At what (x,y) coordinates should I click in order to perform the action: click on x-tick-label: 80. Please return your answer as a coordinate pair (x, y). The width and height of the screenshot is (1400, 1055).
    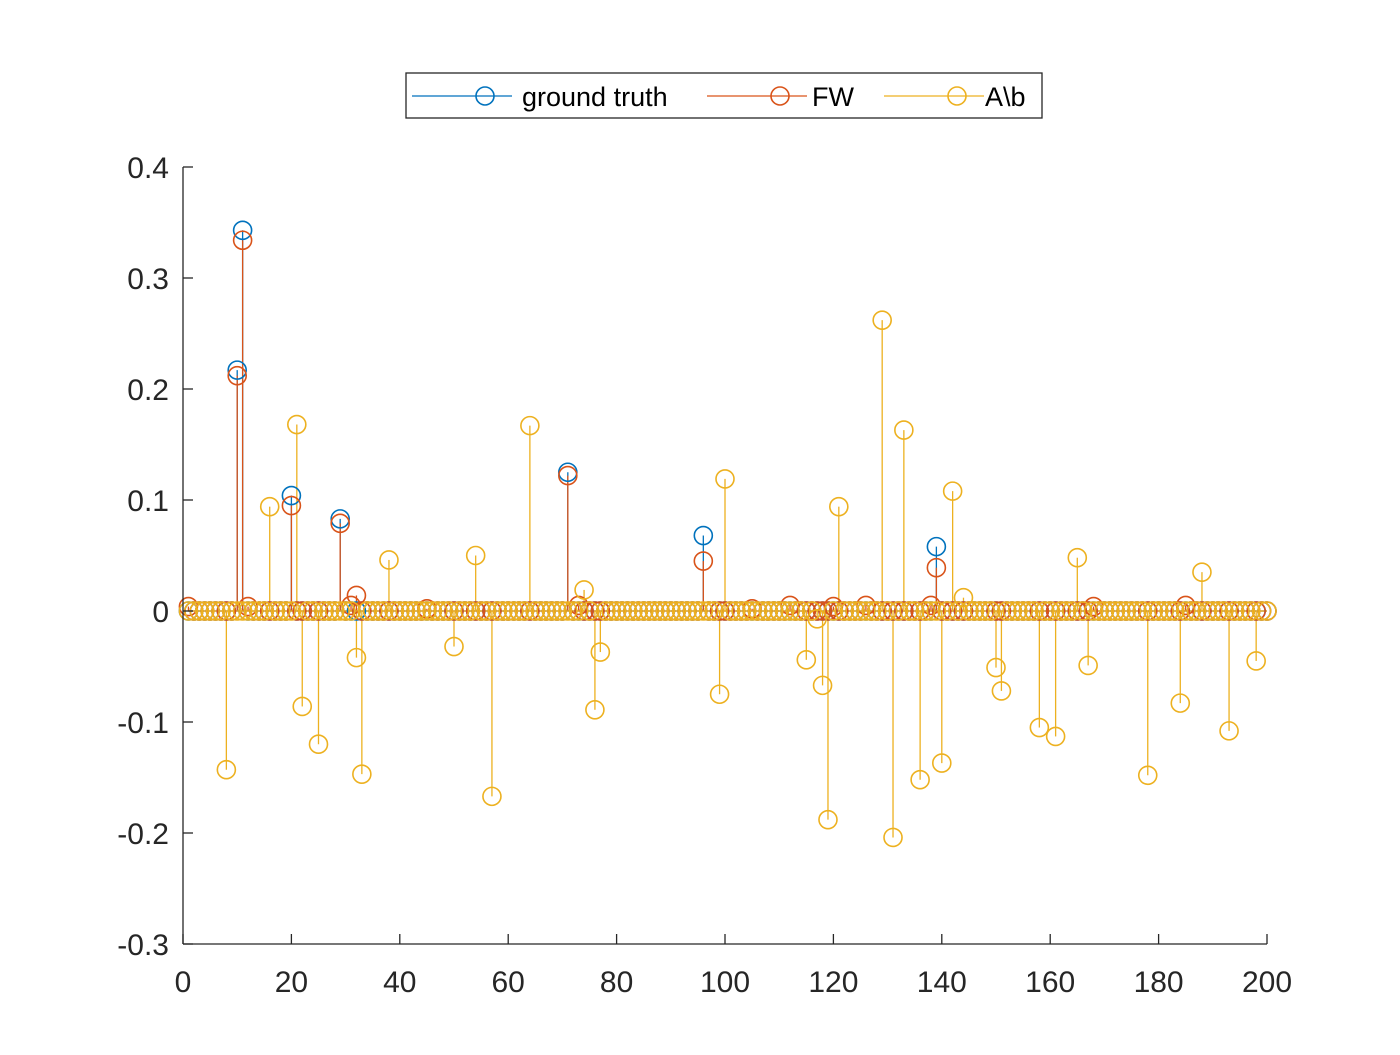
    Looking at the image, I should click on (616, 982).